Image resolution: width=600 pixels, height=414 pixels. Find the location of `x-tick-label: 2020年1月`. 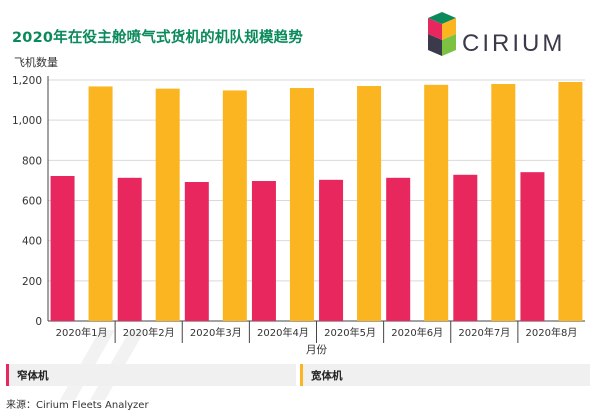

x-tick-label: 2020年1月 is located at coordinates (82, 332).